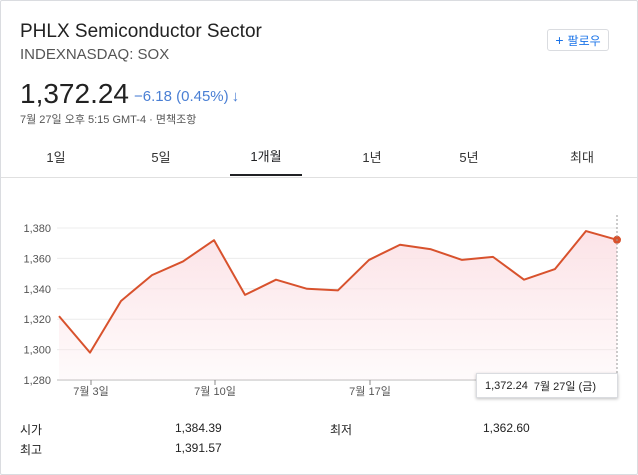 Image resolution: width=638 pixels, height=475 pixels. I want to click on stat-high-value: 1,391.57, so click(198, 448).